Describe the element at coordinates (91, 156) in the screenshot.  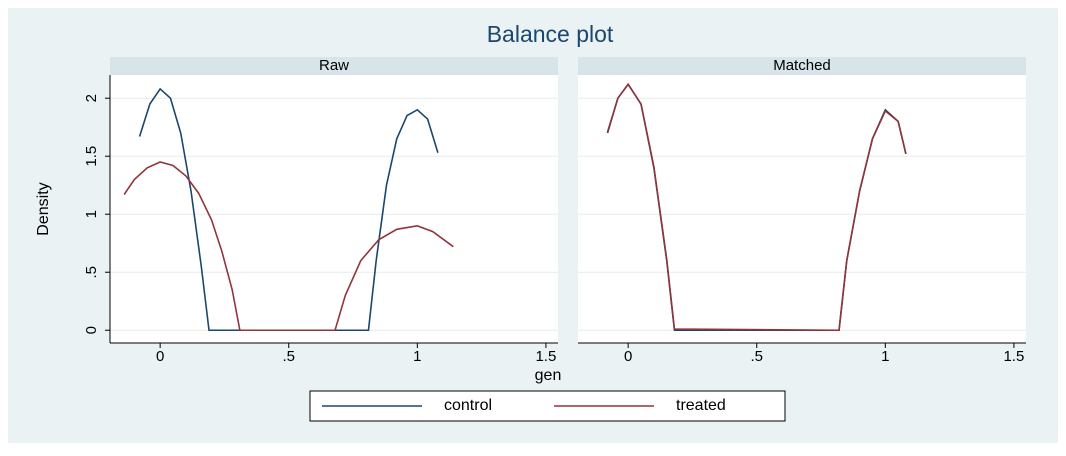
I see `y-tick-label: 1.5` at that location.